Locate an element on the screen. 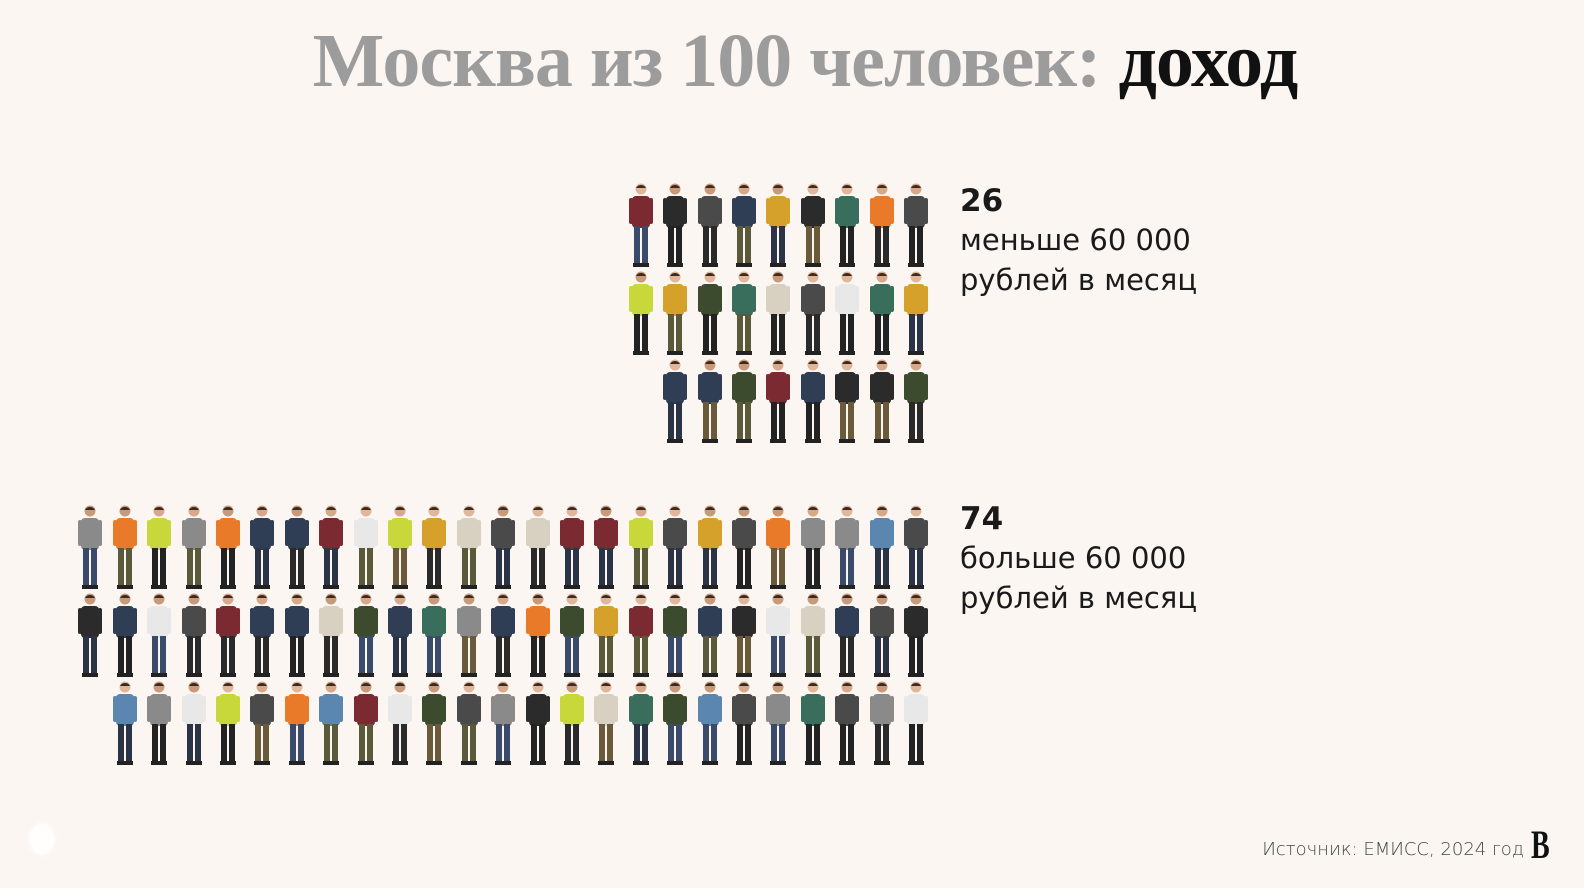 This screenshot has height=888, width=1584. group-desc-line1: меньше 60 000 is located at coordinates (1075, 240).